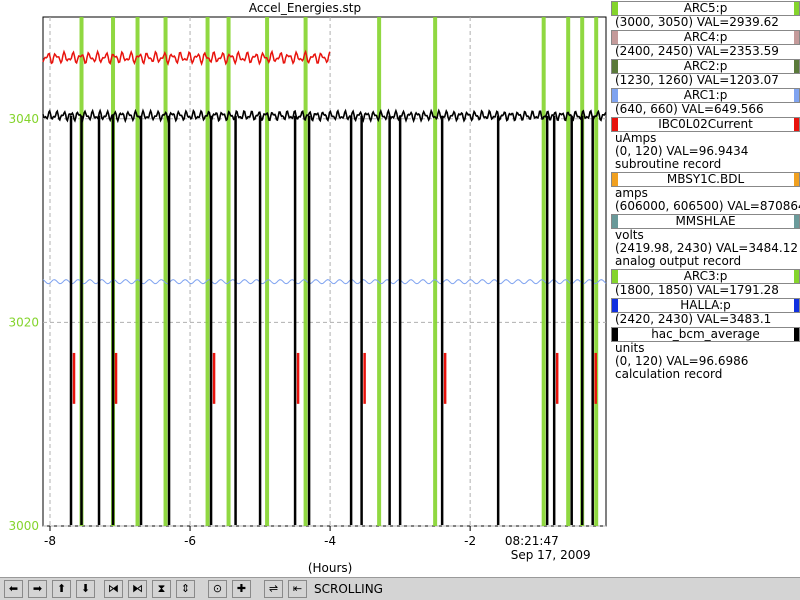  What do you see at coordinates (85, 589) in the screenshot?
I see `arrow-down-icon: ⬇` at bounding box center [85, 589].